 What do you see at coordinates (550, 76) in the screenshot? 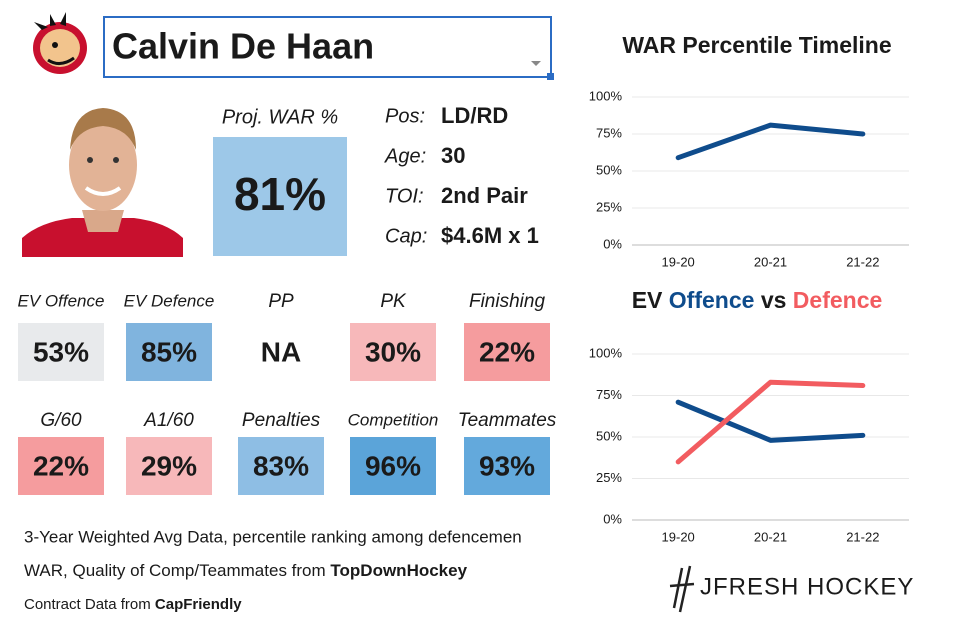
I see `resize-handle` at bounding box center [550, 76].